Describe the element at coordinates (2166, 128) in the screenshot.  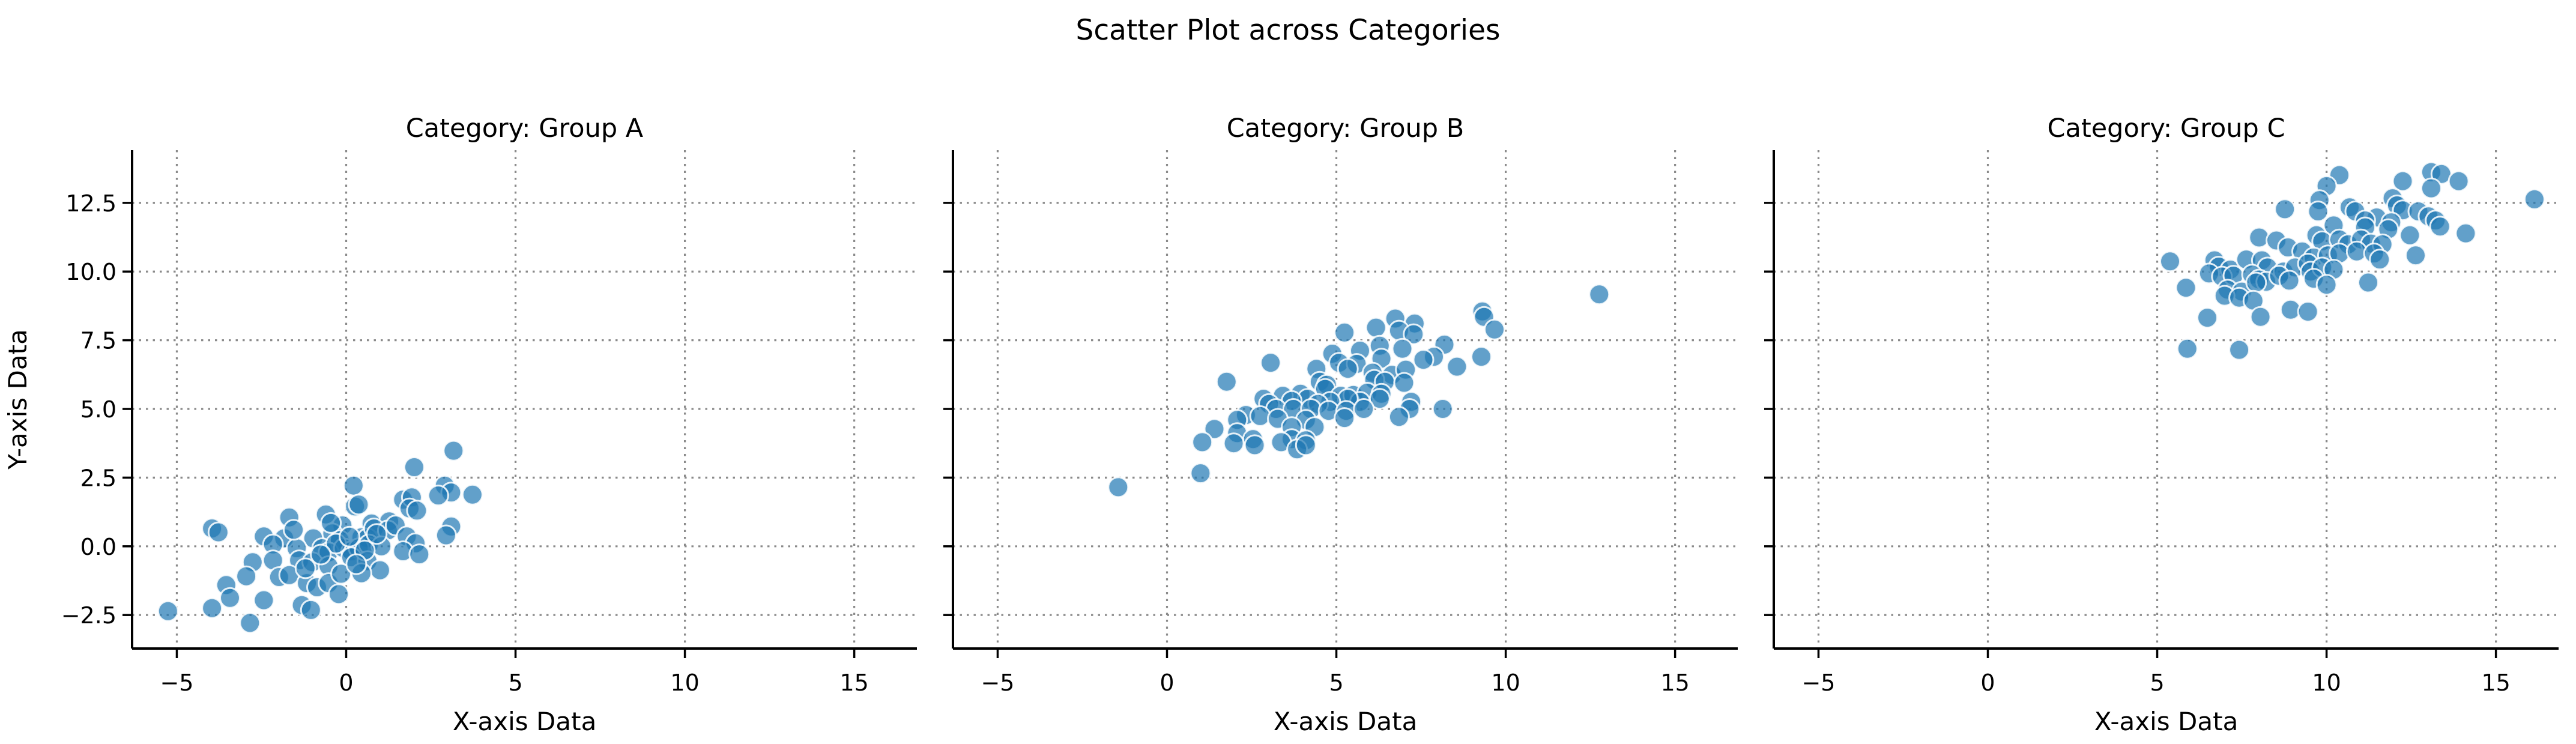
I see `facet-title: Category: Group C` at that location.